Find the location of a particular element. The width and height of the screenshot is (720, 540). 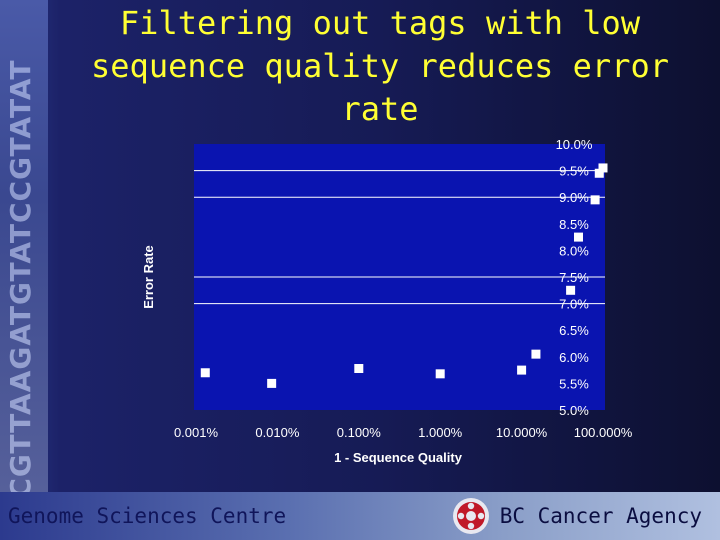

y-tick-label: 6.0% is located at coordinates (574, 357).